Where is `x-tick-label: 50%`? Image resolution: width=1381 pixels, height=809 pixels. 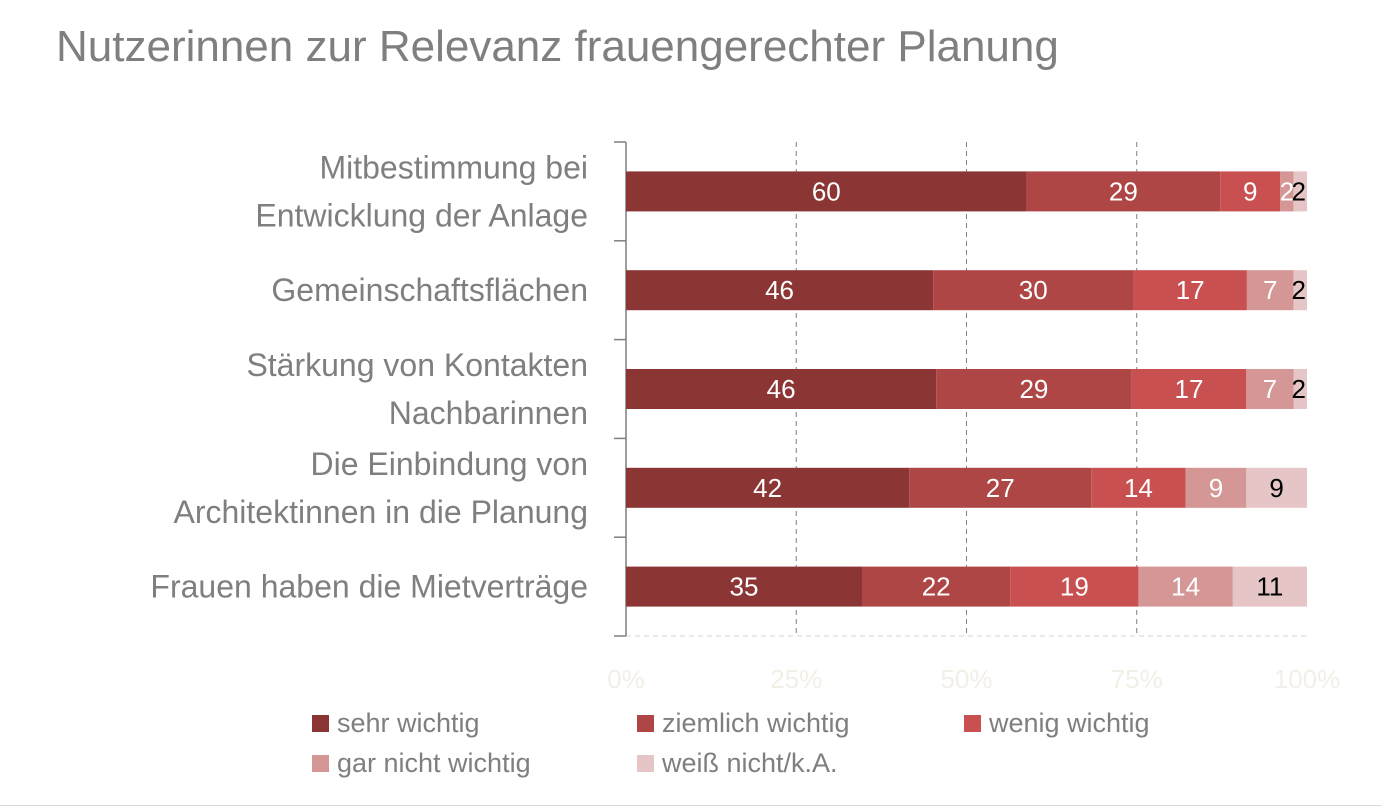
x-tick-label: 50% is located at coordinates (966, 679).